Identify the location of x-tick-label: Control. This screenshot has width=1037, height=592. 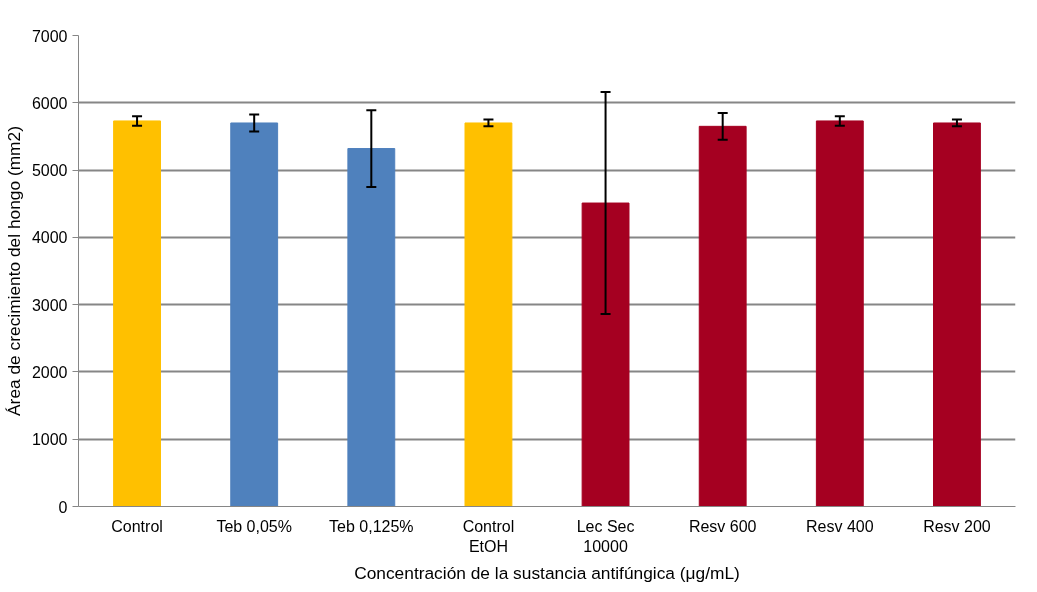
(137, 526).